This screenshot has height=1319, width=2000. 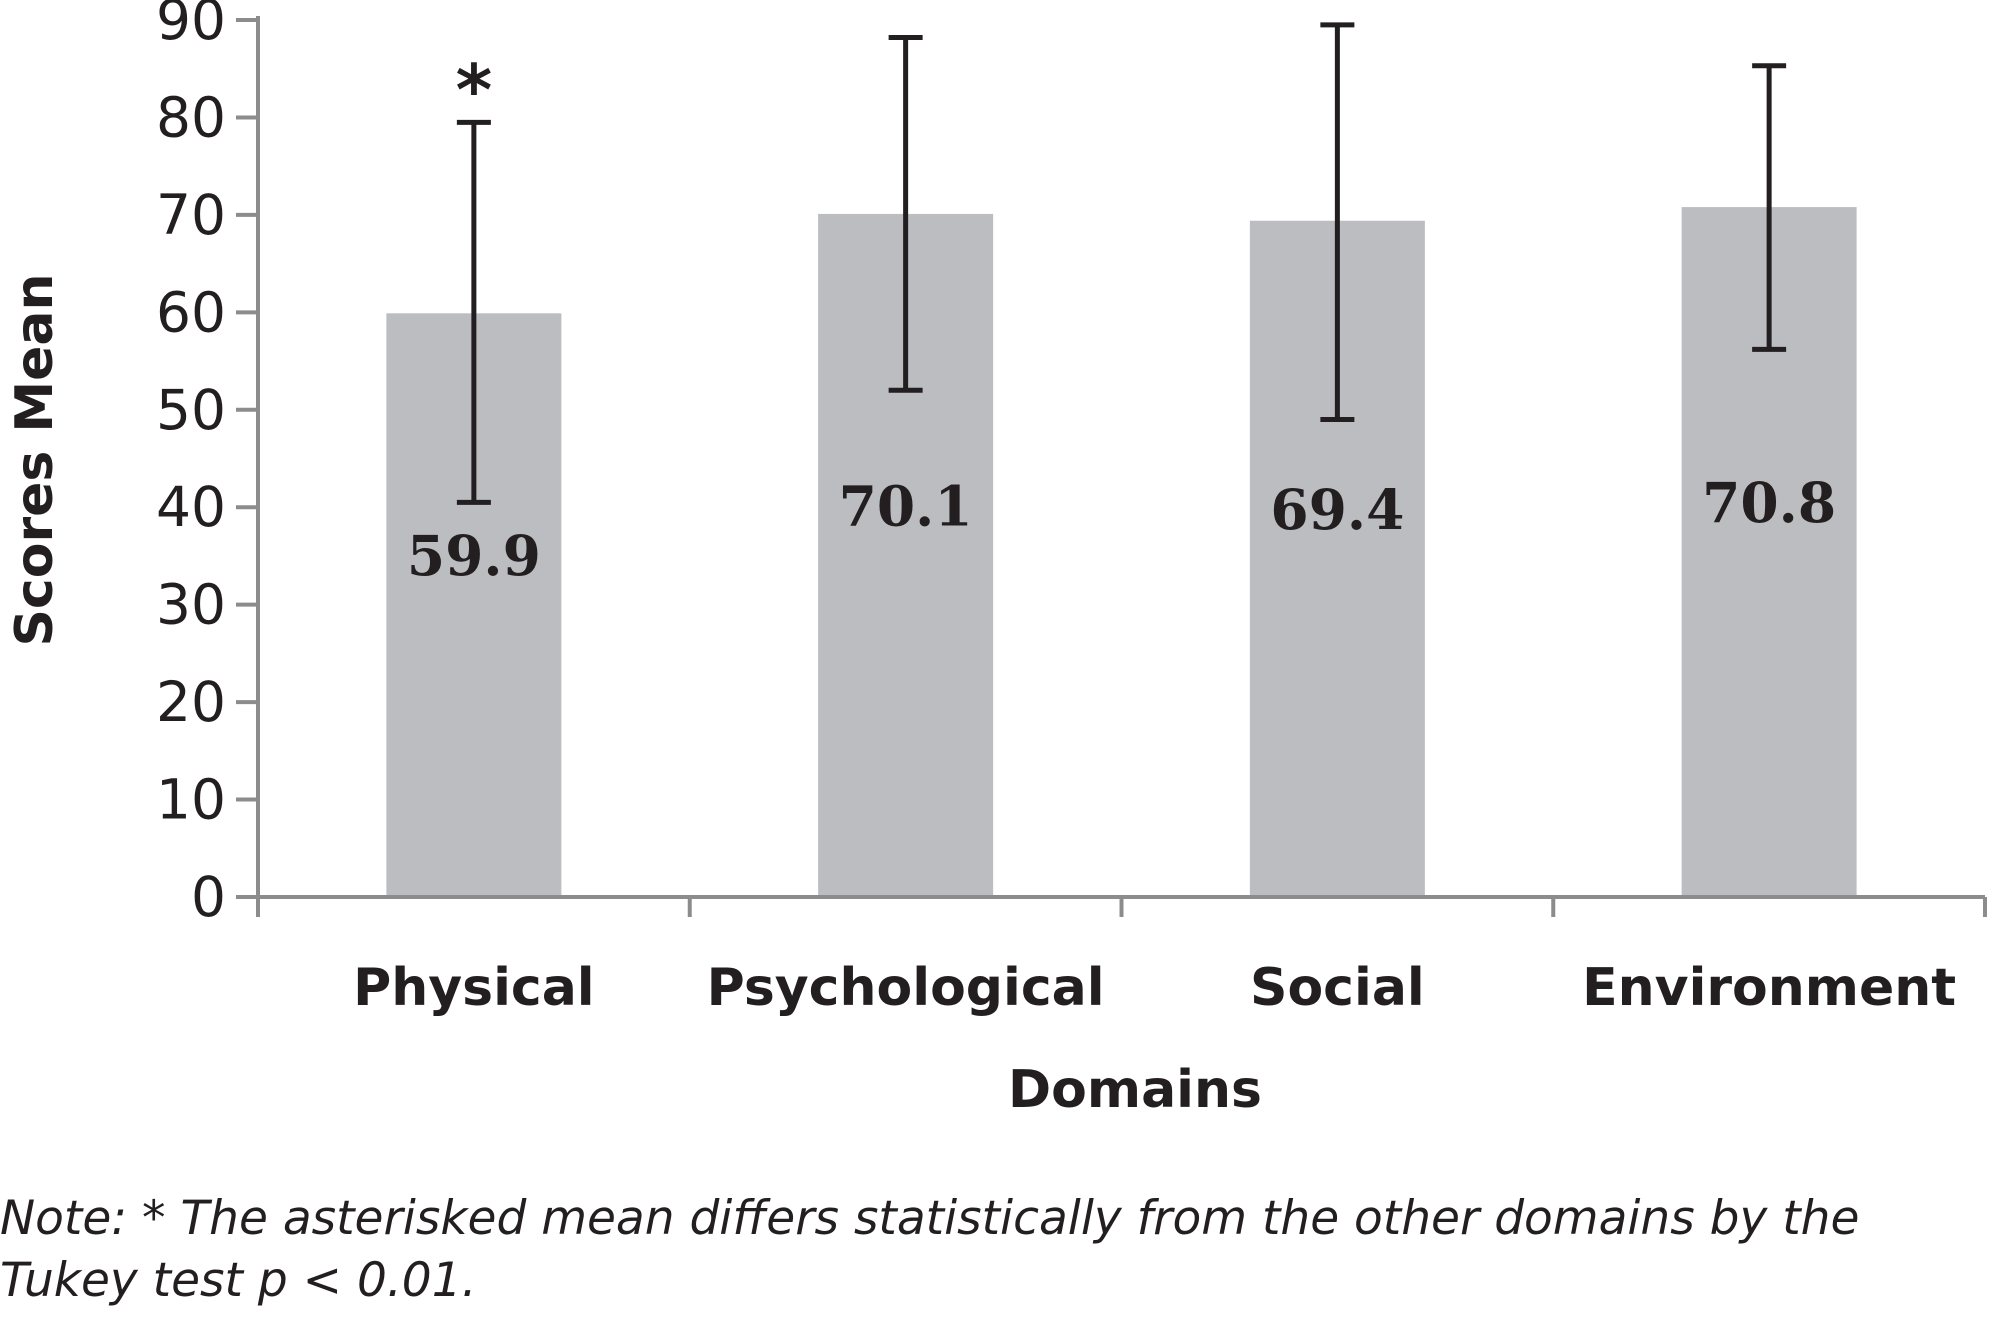 What do you see at coordinates (1769, 988) in the screenshot?
I see `category-label-environment: Environment` at bounding box center [1769, 988].